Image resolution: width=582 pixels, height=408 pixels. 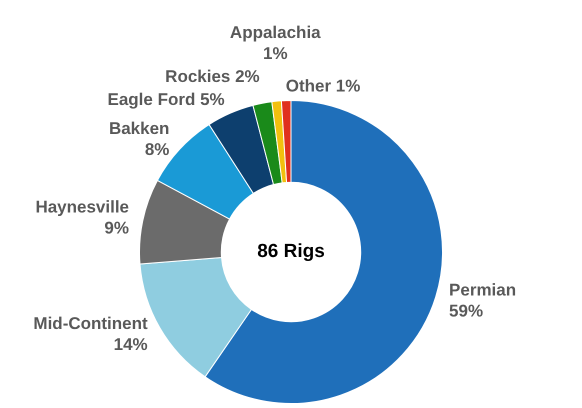 What do you see at coordinates (212, 76) in the screenshot?
I see `slice-label: Rockies 2%` at bounding box center [212, 76].